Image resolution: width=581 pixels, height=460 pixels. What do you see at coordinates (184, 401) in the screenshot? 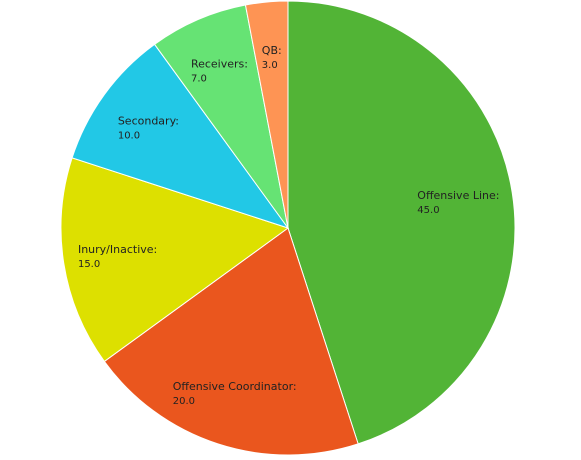
I see `slice-value: 20.0` at bounding box center [184, 401].